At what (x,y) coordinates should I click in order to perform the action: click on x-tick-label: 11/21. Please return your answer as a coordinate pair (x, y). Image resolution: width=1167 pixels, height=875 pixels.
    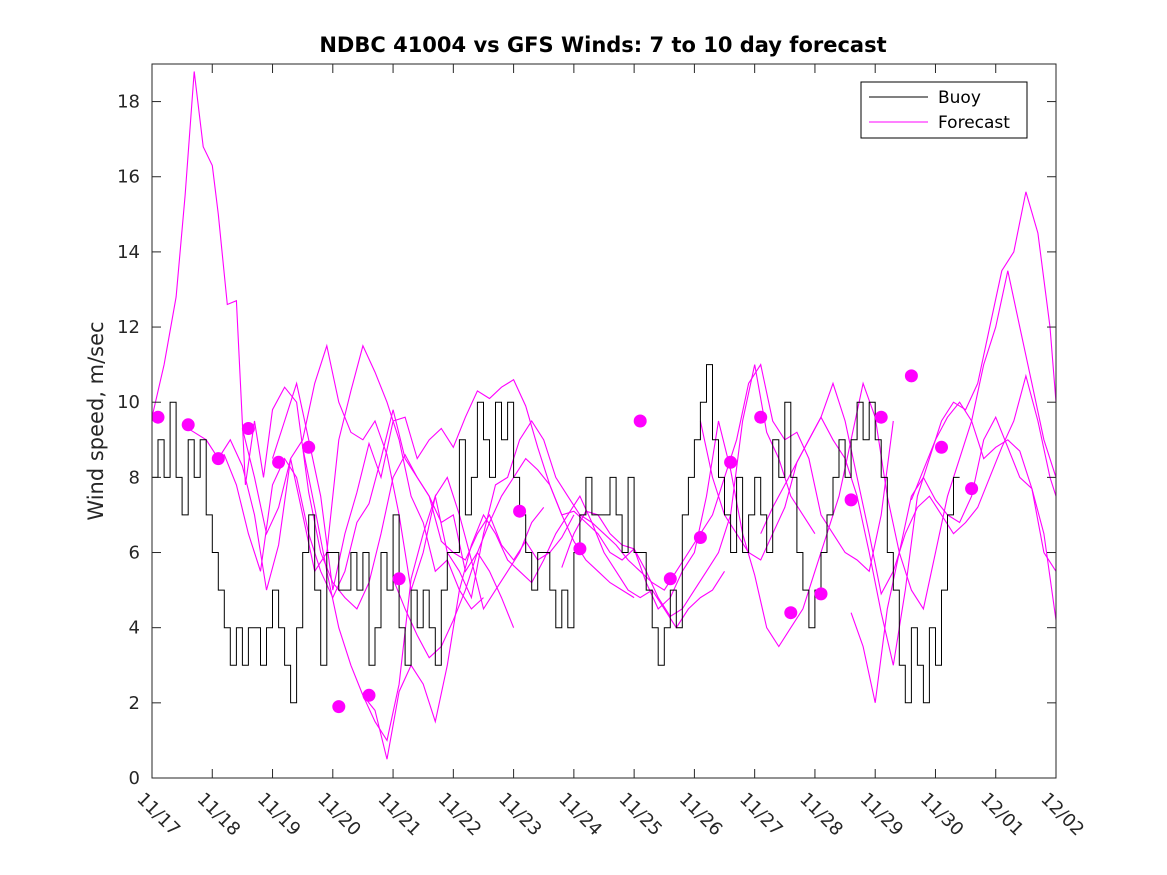
    Looking at the image, I should click on (400, 815).